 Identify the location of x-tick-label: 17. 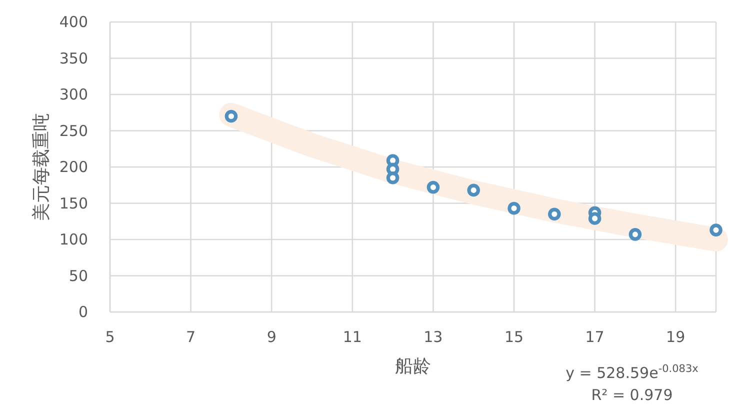
(594, 337).